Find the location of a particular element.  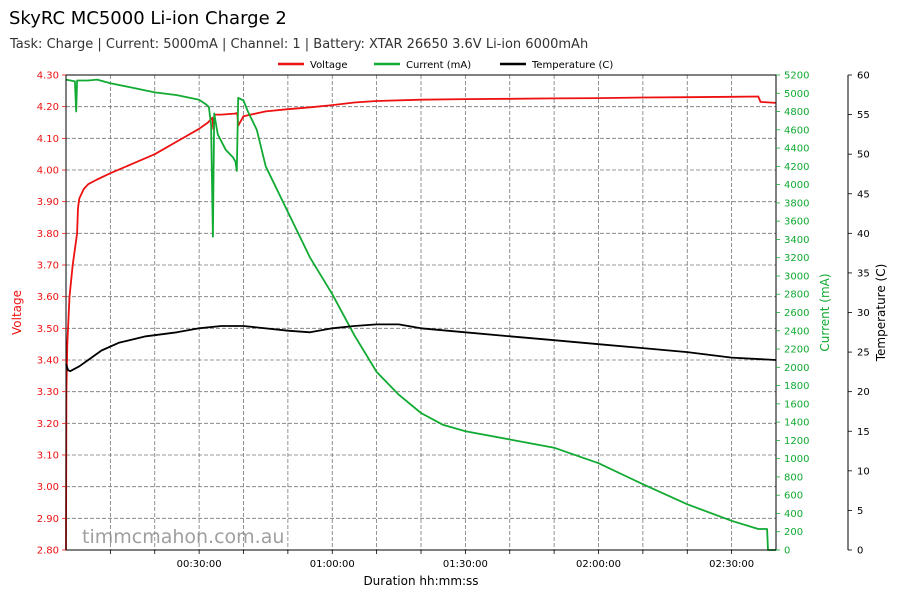

legend-label-current: Current (mA) is located at coordinates (438, 65).